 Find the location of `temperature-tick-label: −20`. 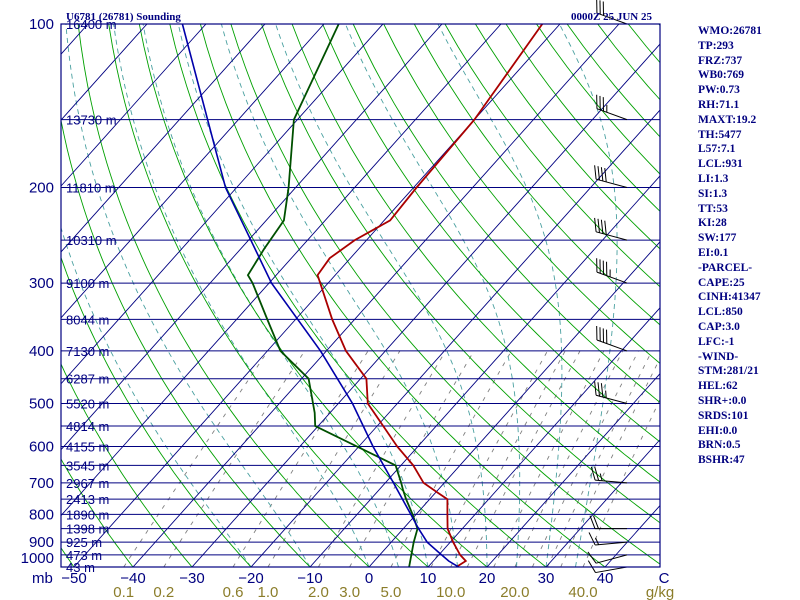

temperature-tick-label: −20 is located at coordinates (250, 578).